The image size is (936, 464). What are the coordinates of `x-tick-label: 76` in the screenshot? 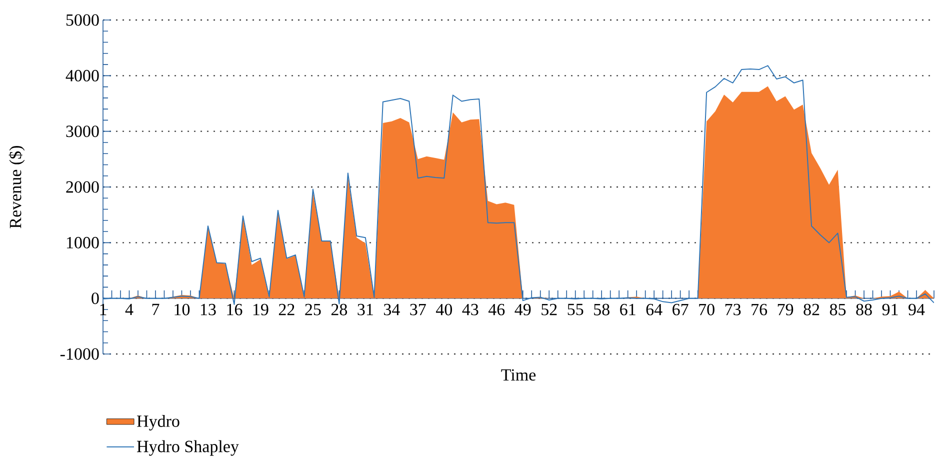 It's located at (760, 310).